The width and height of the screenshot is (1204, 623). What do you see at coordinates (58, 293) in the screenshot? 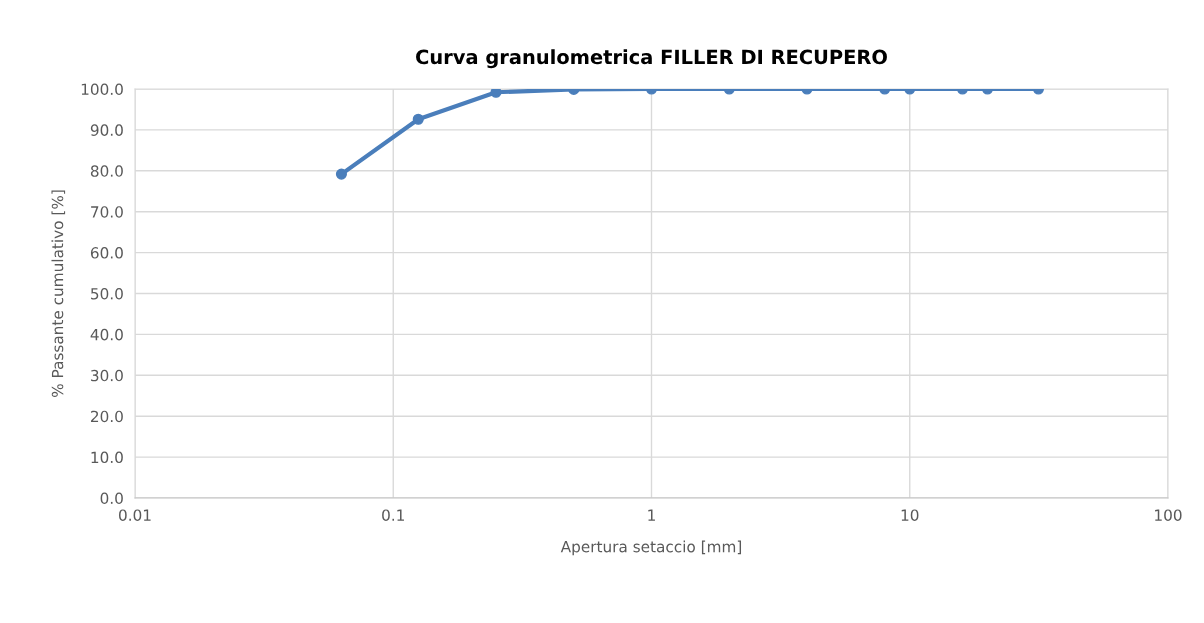
I see `y-axis-title: % Passante cumulativo [%]` at bounding box center [58, 293].